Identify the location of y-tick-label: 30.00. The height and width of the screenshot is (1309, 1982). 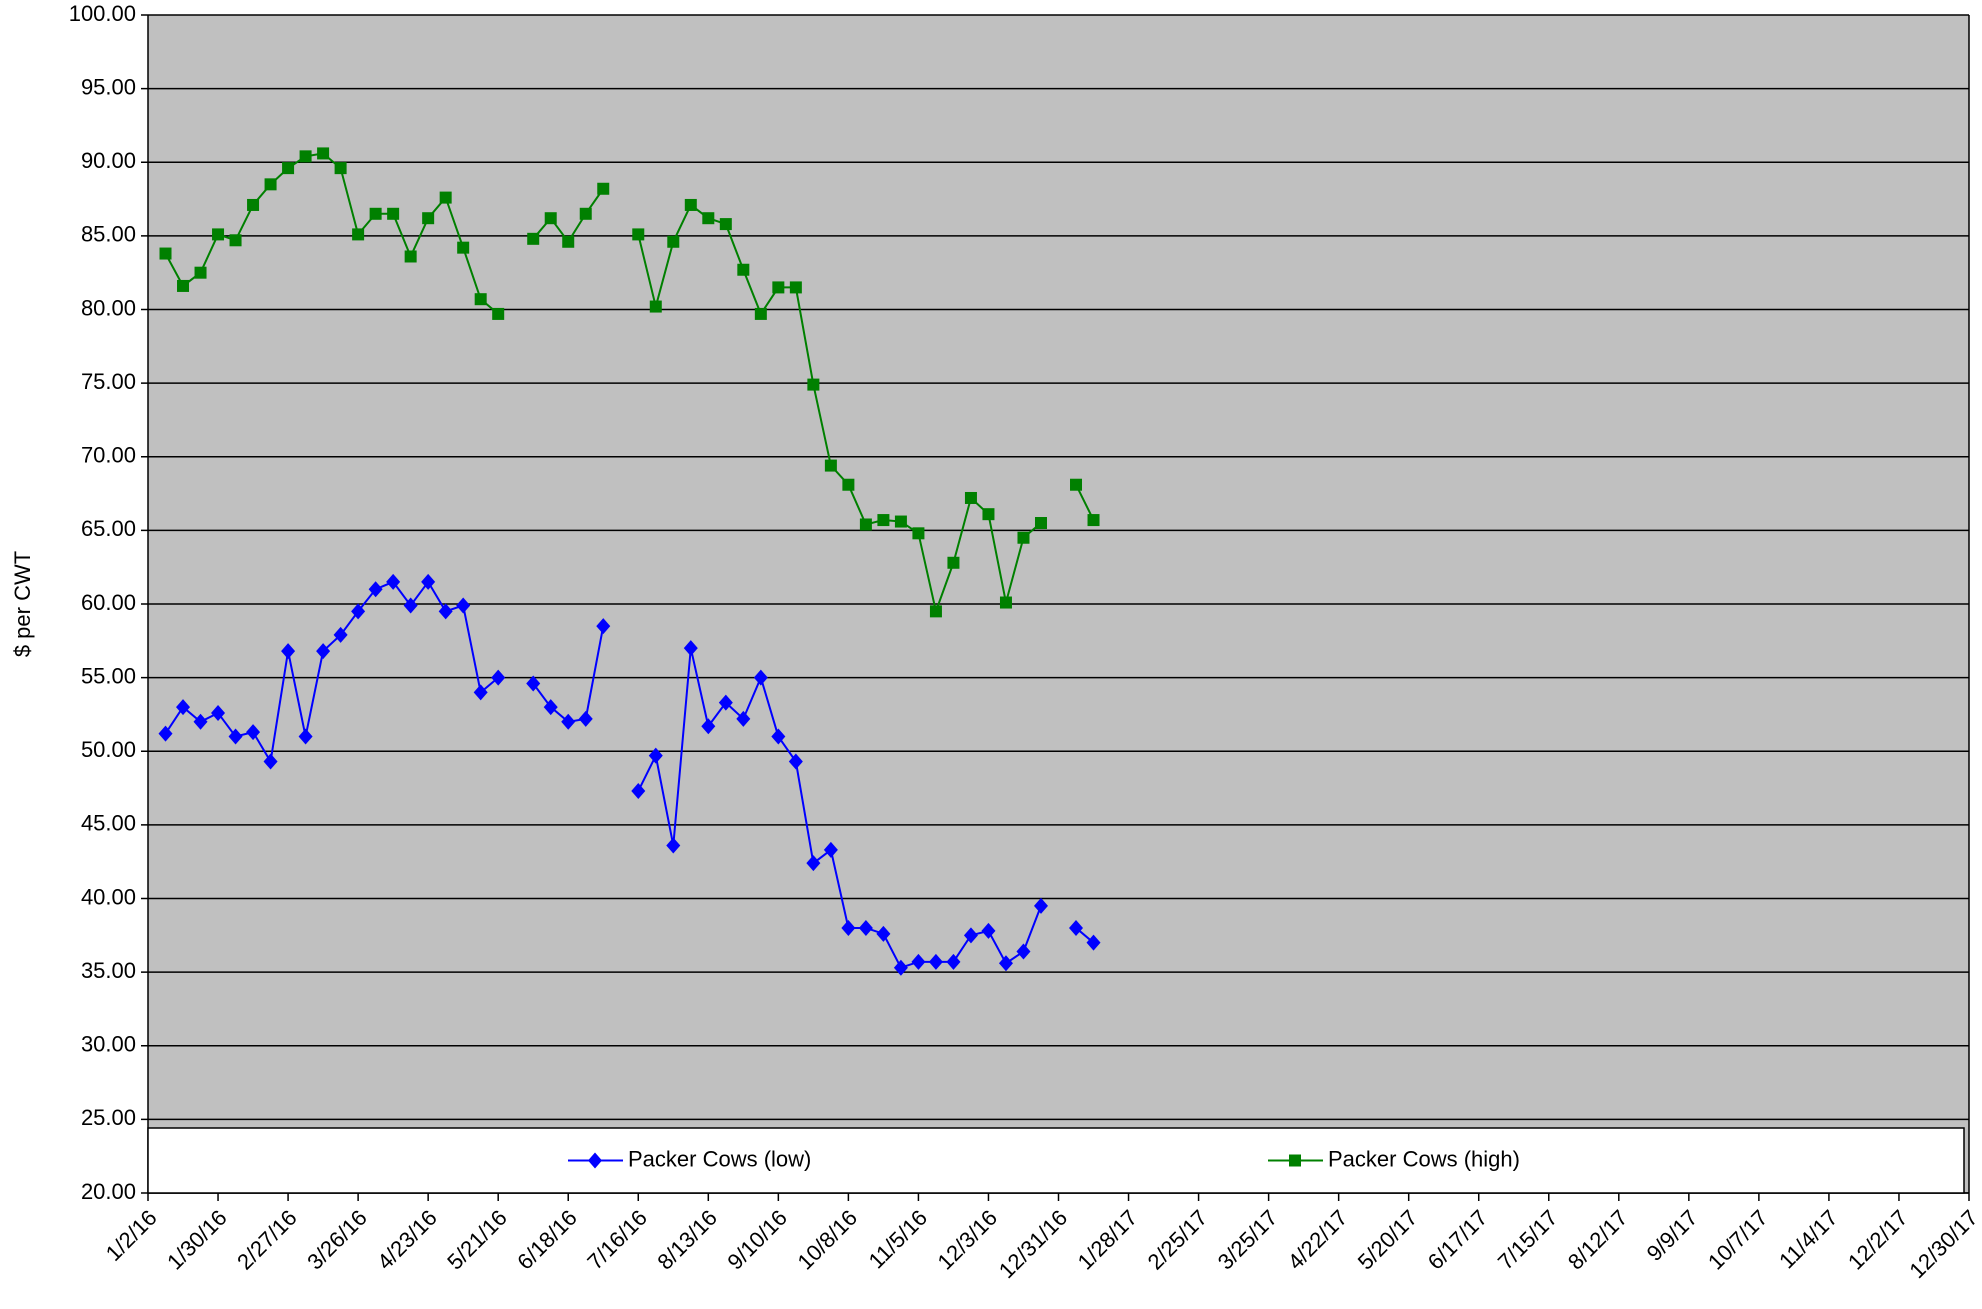
(108, 1044).